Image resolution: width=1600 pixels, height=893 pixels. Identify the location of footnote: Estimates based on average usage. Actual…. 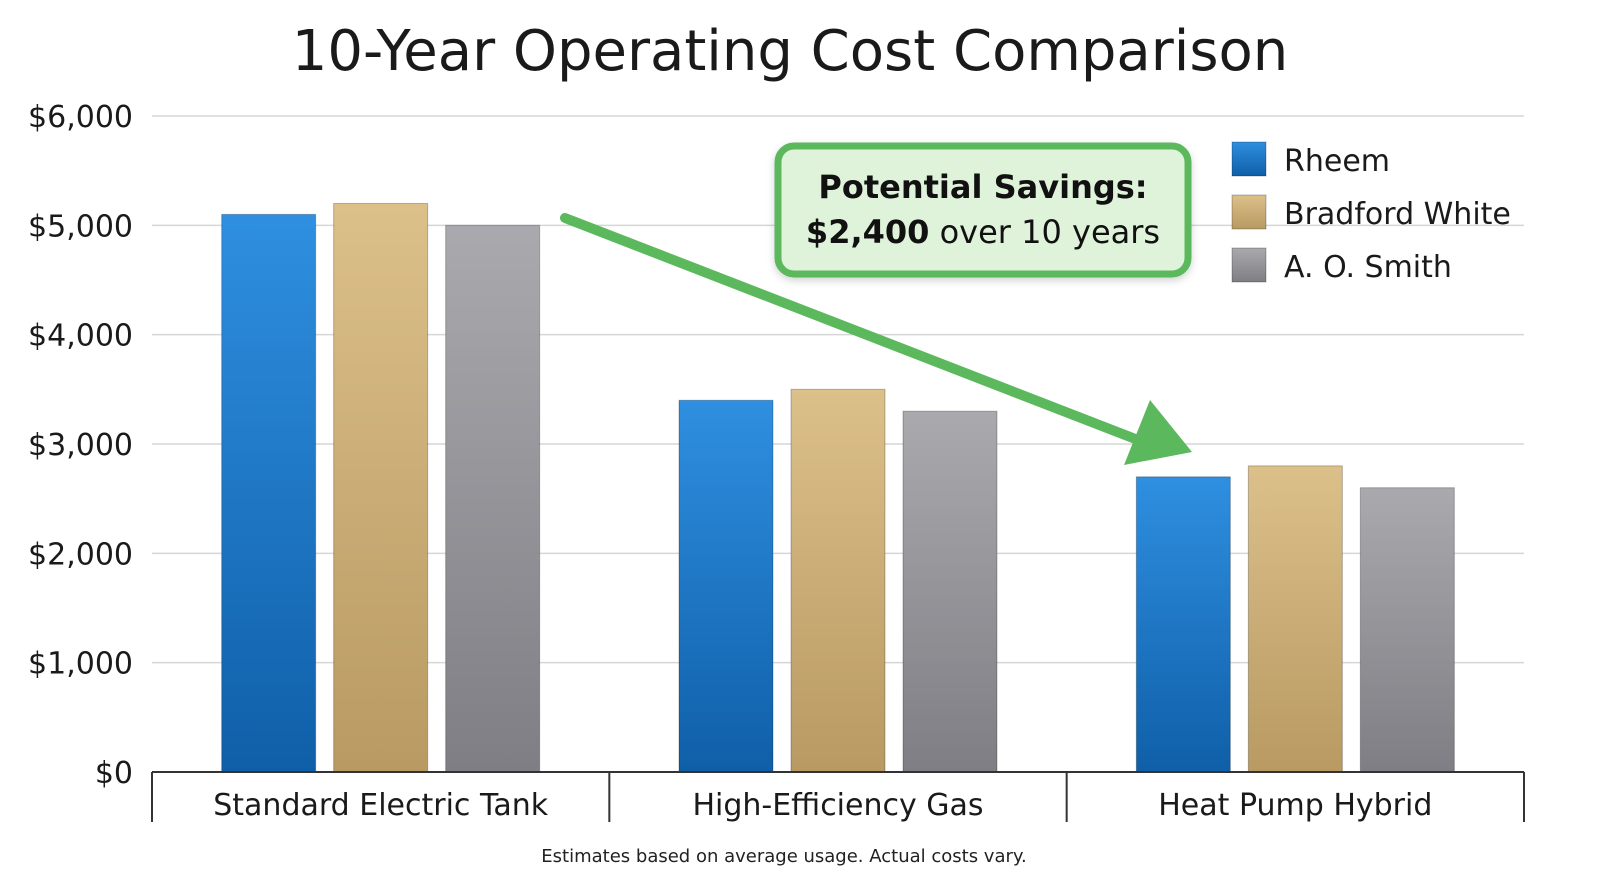
(783, 856).